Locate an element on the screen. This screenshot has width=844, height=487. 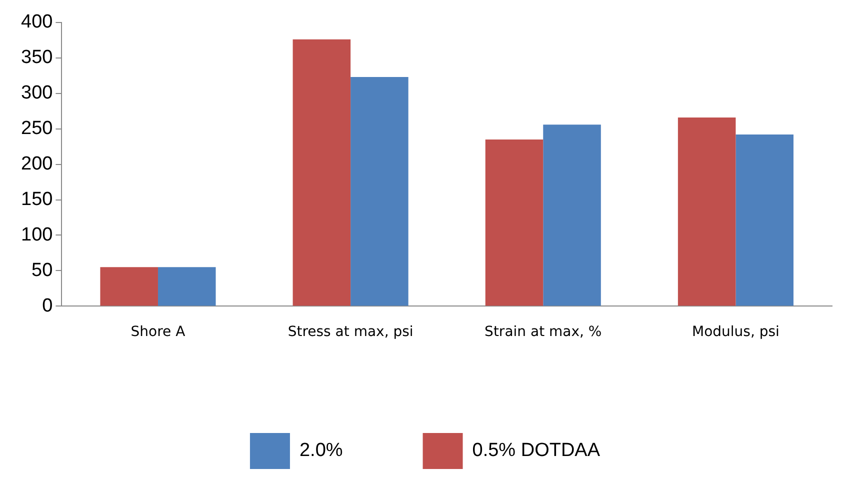
legend-label: 0.5% DOTDAA is located at coordinates (536, 451).